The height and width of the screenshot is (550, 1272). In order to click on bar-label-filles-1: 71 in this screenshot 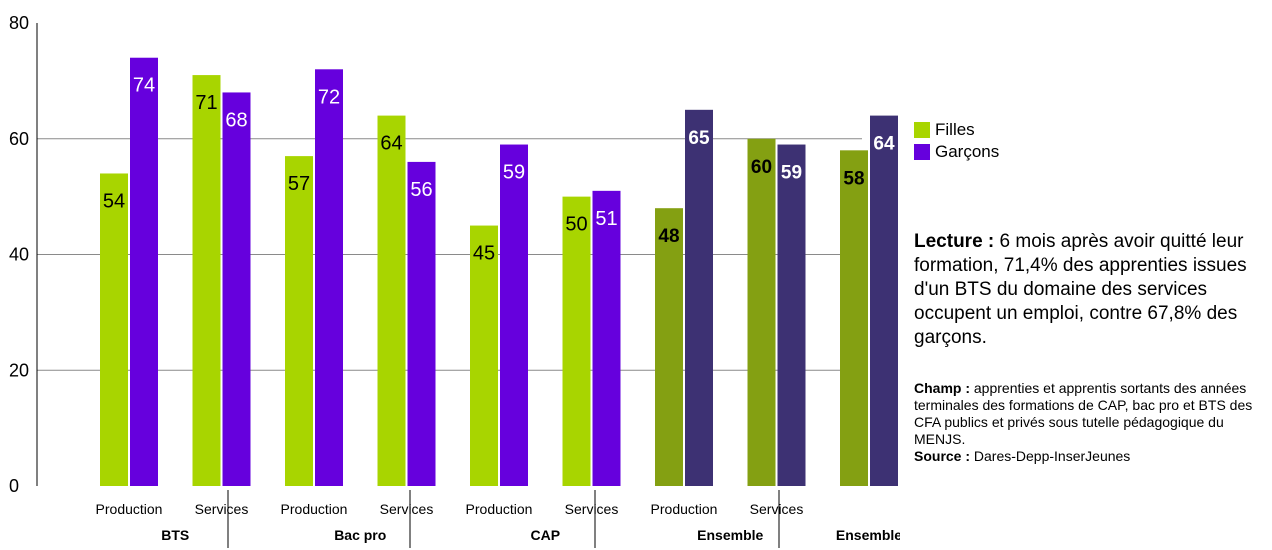, I will do `click(206, 103)`.